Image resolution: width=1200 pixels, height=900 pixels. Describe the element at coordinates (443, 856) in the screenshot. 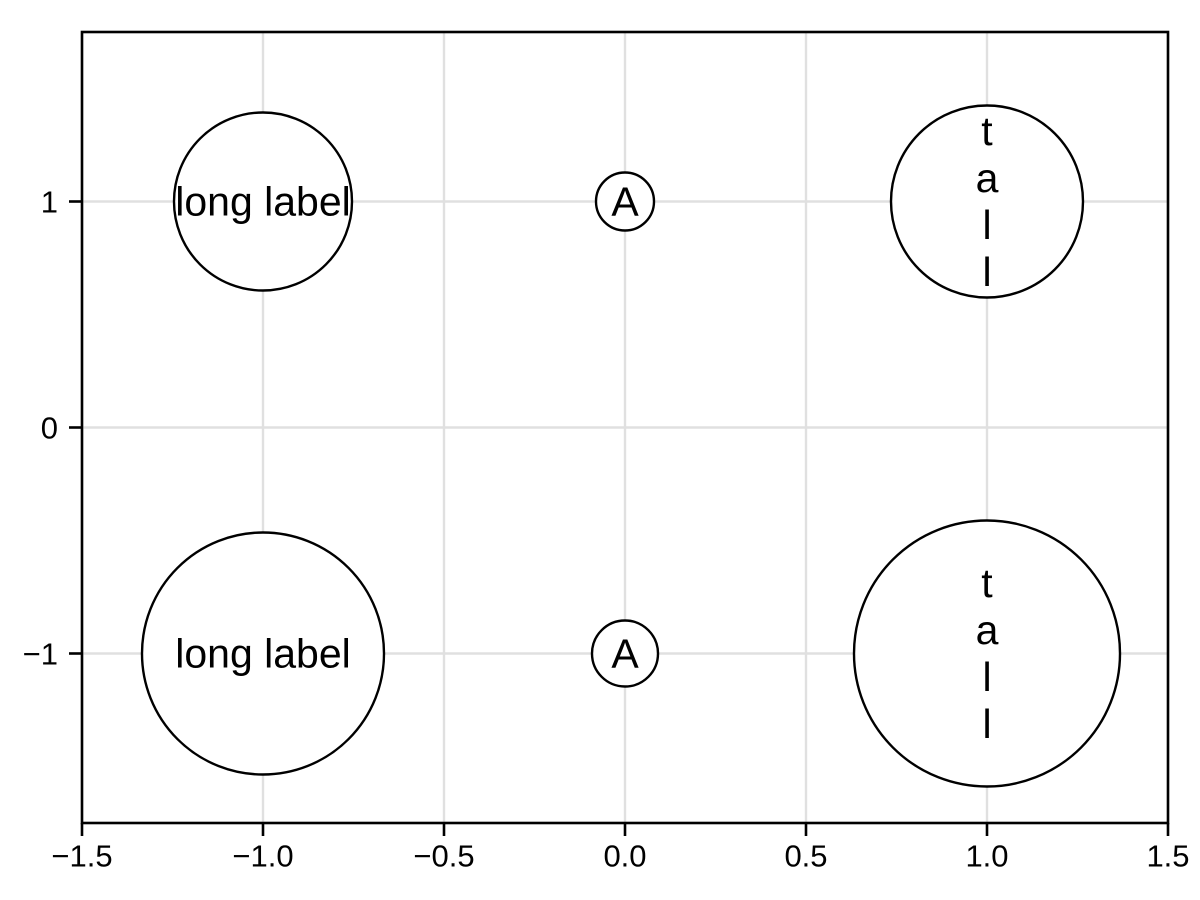

I see `x-tick-label: −0.5` at that location.